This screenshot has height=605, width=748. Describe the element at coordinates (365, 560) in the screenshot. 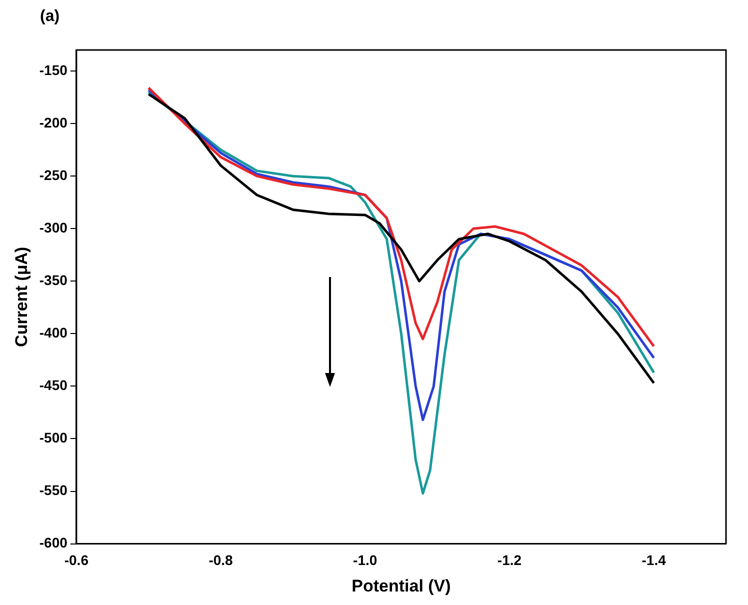

I see `x-tick-label: -1.0` at that location.